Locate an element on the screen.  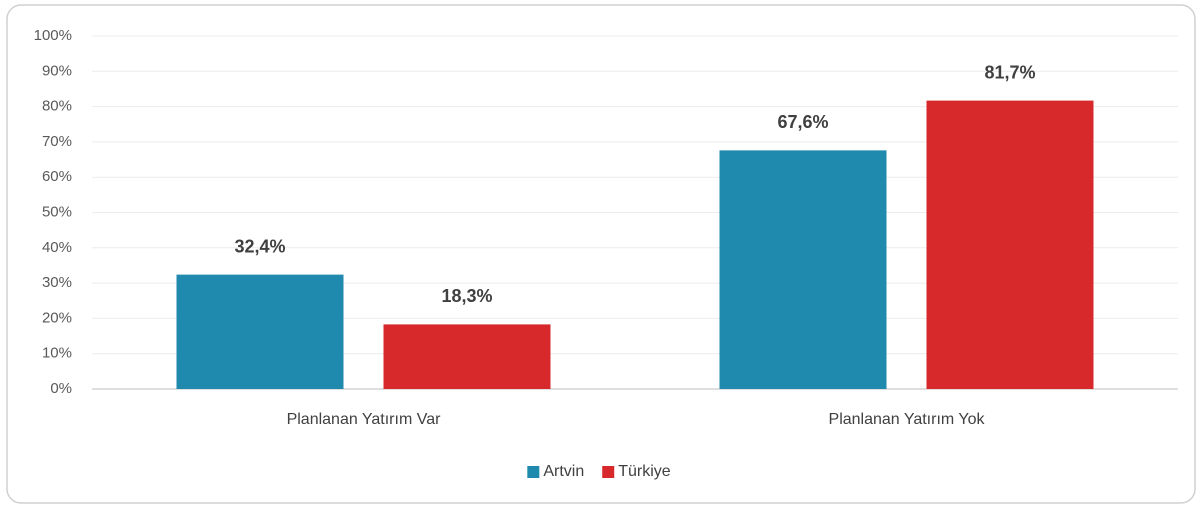
y-tick-label: 100% is located at coordinates (53, 35).